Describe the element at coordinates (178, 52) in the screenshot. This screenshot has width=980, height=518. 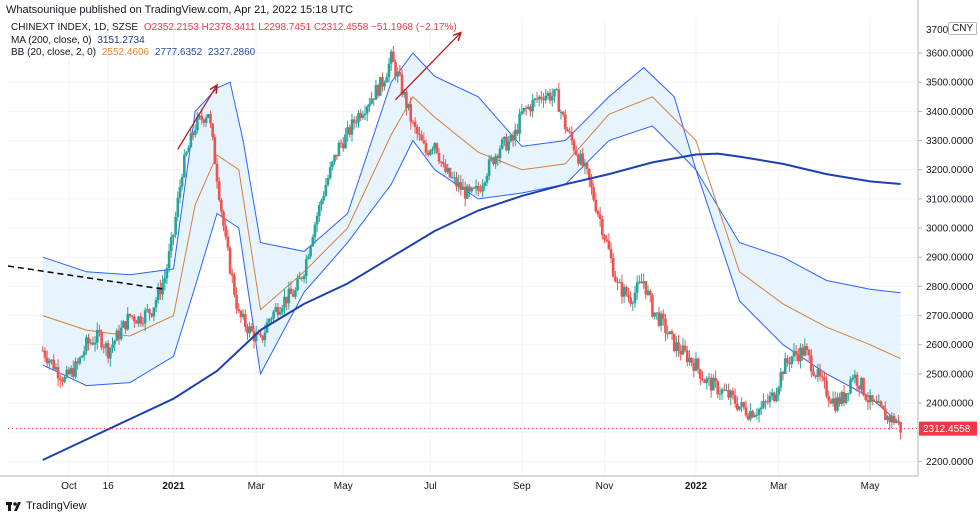
I see `legend-bb-upper: 2777.6352` at that location.